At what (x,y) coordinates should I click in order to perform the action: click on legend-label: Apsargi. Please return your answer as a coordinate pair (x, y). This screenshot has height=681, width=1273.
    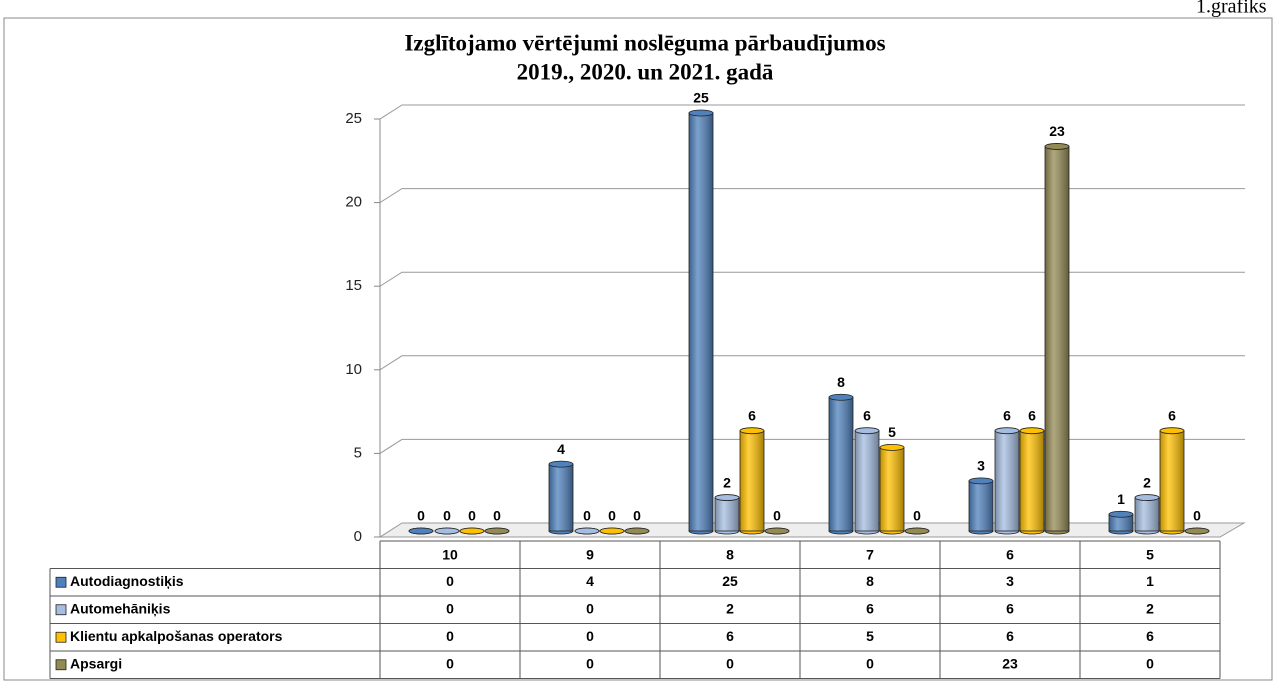
    Looking at the image, I should click on (96, 663).